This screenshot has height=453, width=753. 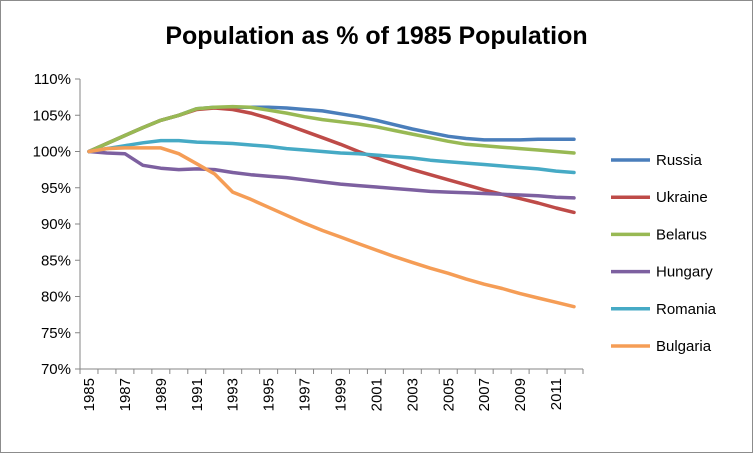 What do you see at coordinates (52, 79) in the screenshot?
I see `y-tick-label: 110%` at bounding box center [52, 79].